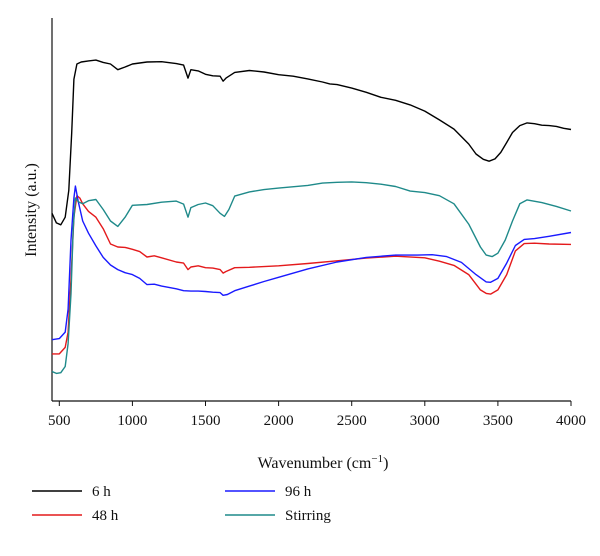  What do you see at coordinates (315, 463) in the screenshot?
I see `x-axis-title-text: Wavenumber (cm` at bounding box center [315, 463].